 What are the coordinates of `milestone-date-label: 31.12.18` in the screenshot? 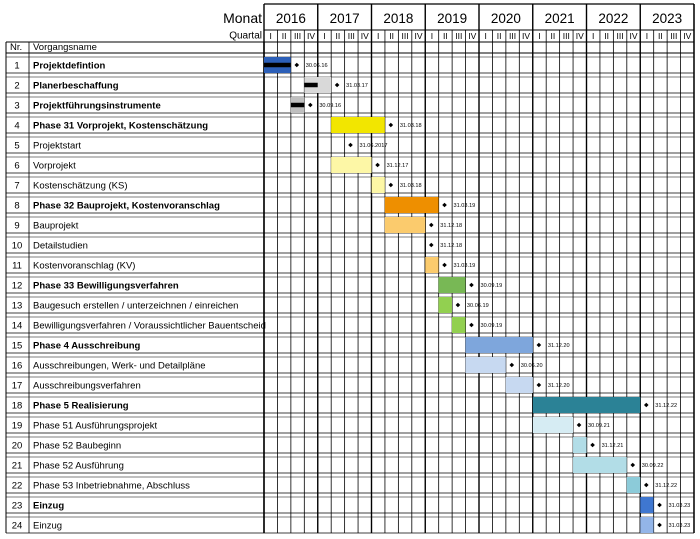 It's located at (451, 246).